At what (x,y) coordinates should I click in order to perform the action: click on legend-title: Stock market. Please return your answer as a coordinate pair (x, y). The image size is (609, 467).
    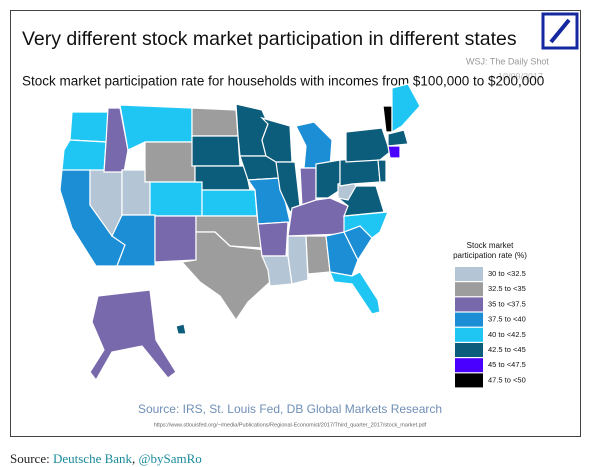
    Looking at the image, I should click on (490, 245).